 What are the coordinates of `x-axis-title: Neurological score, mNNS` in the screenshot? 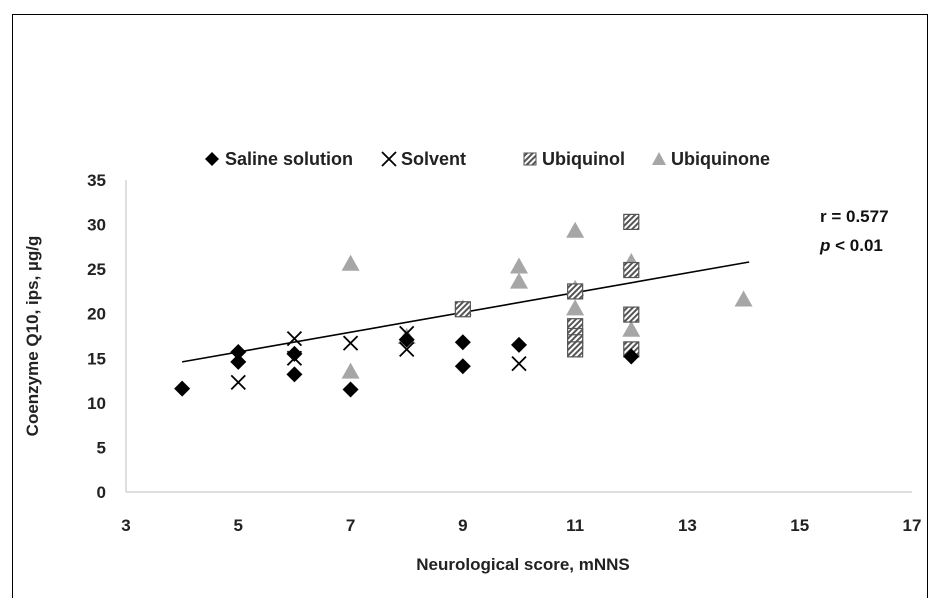 It's located at (523, 564).